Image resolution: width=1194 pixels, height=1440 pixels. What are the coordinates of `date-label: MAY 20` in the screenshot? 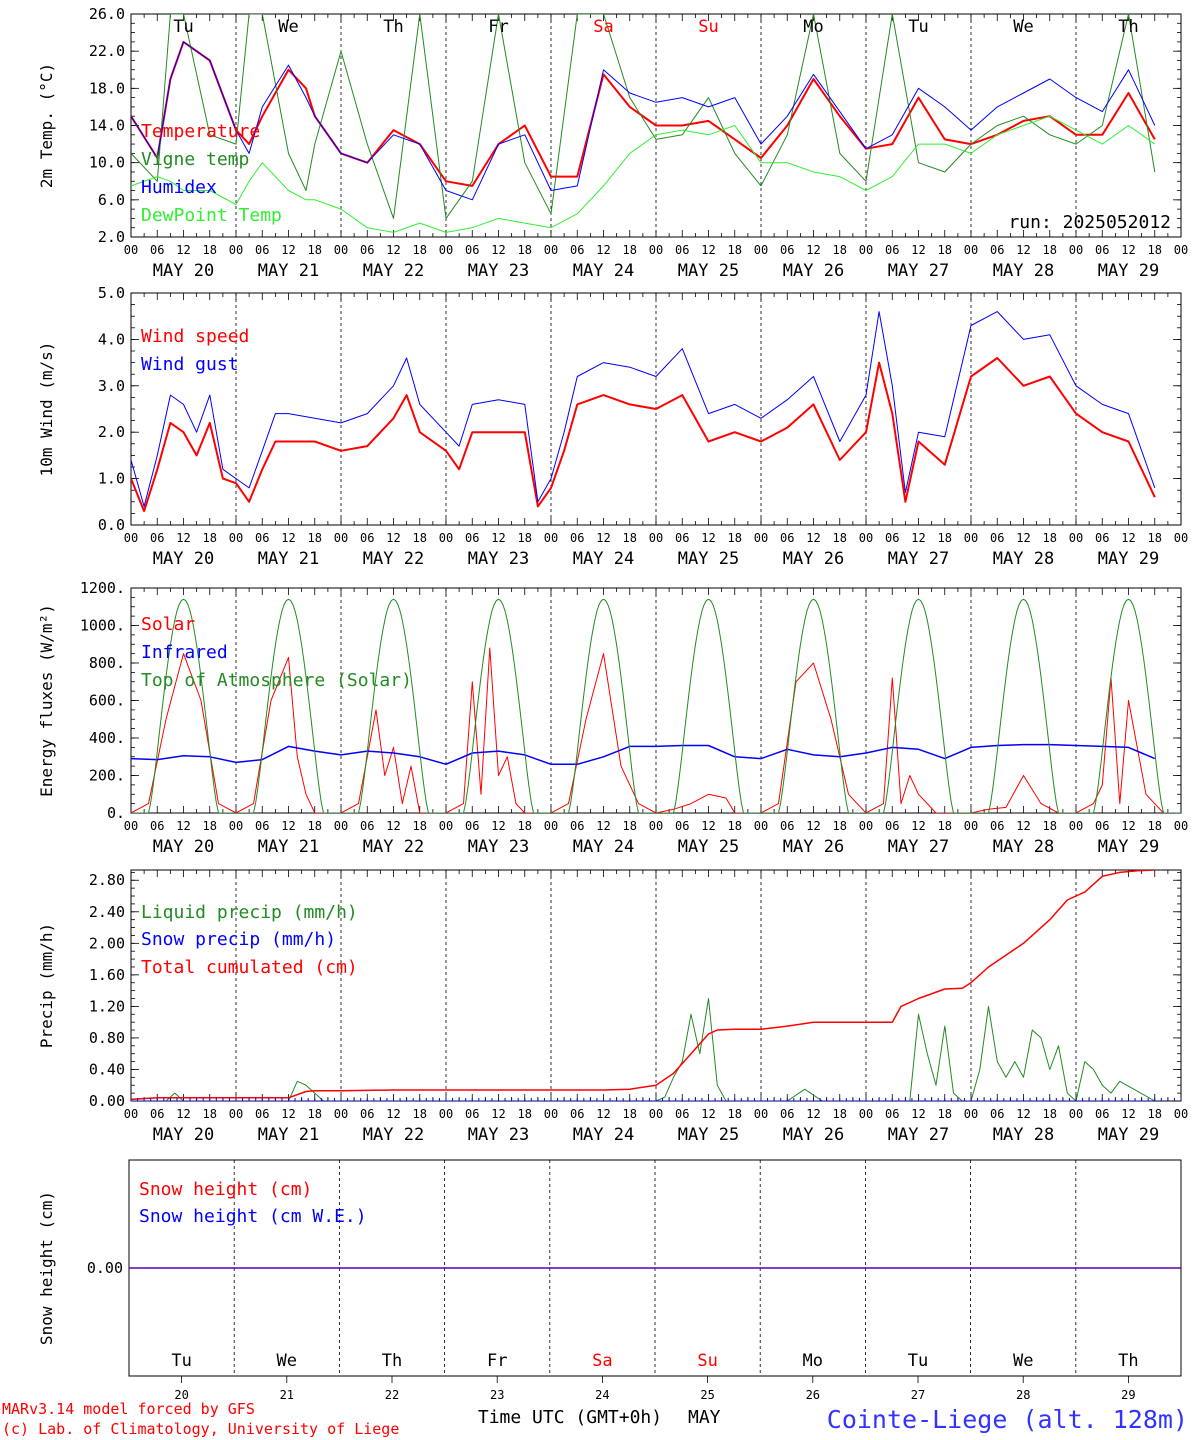 It's located at (183, 1135).